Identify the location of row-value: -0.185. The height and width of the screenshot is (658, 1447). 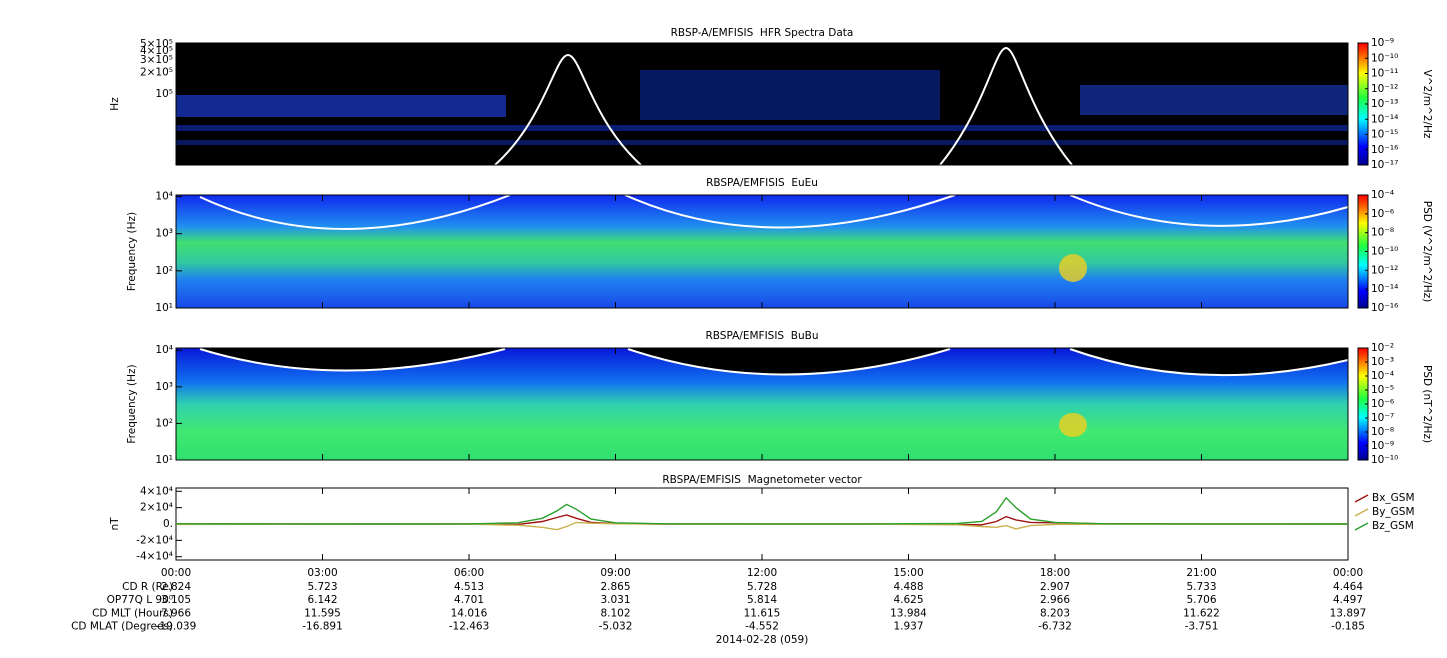
(1348, 627).